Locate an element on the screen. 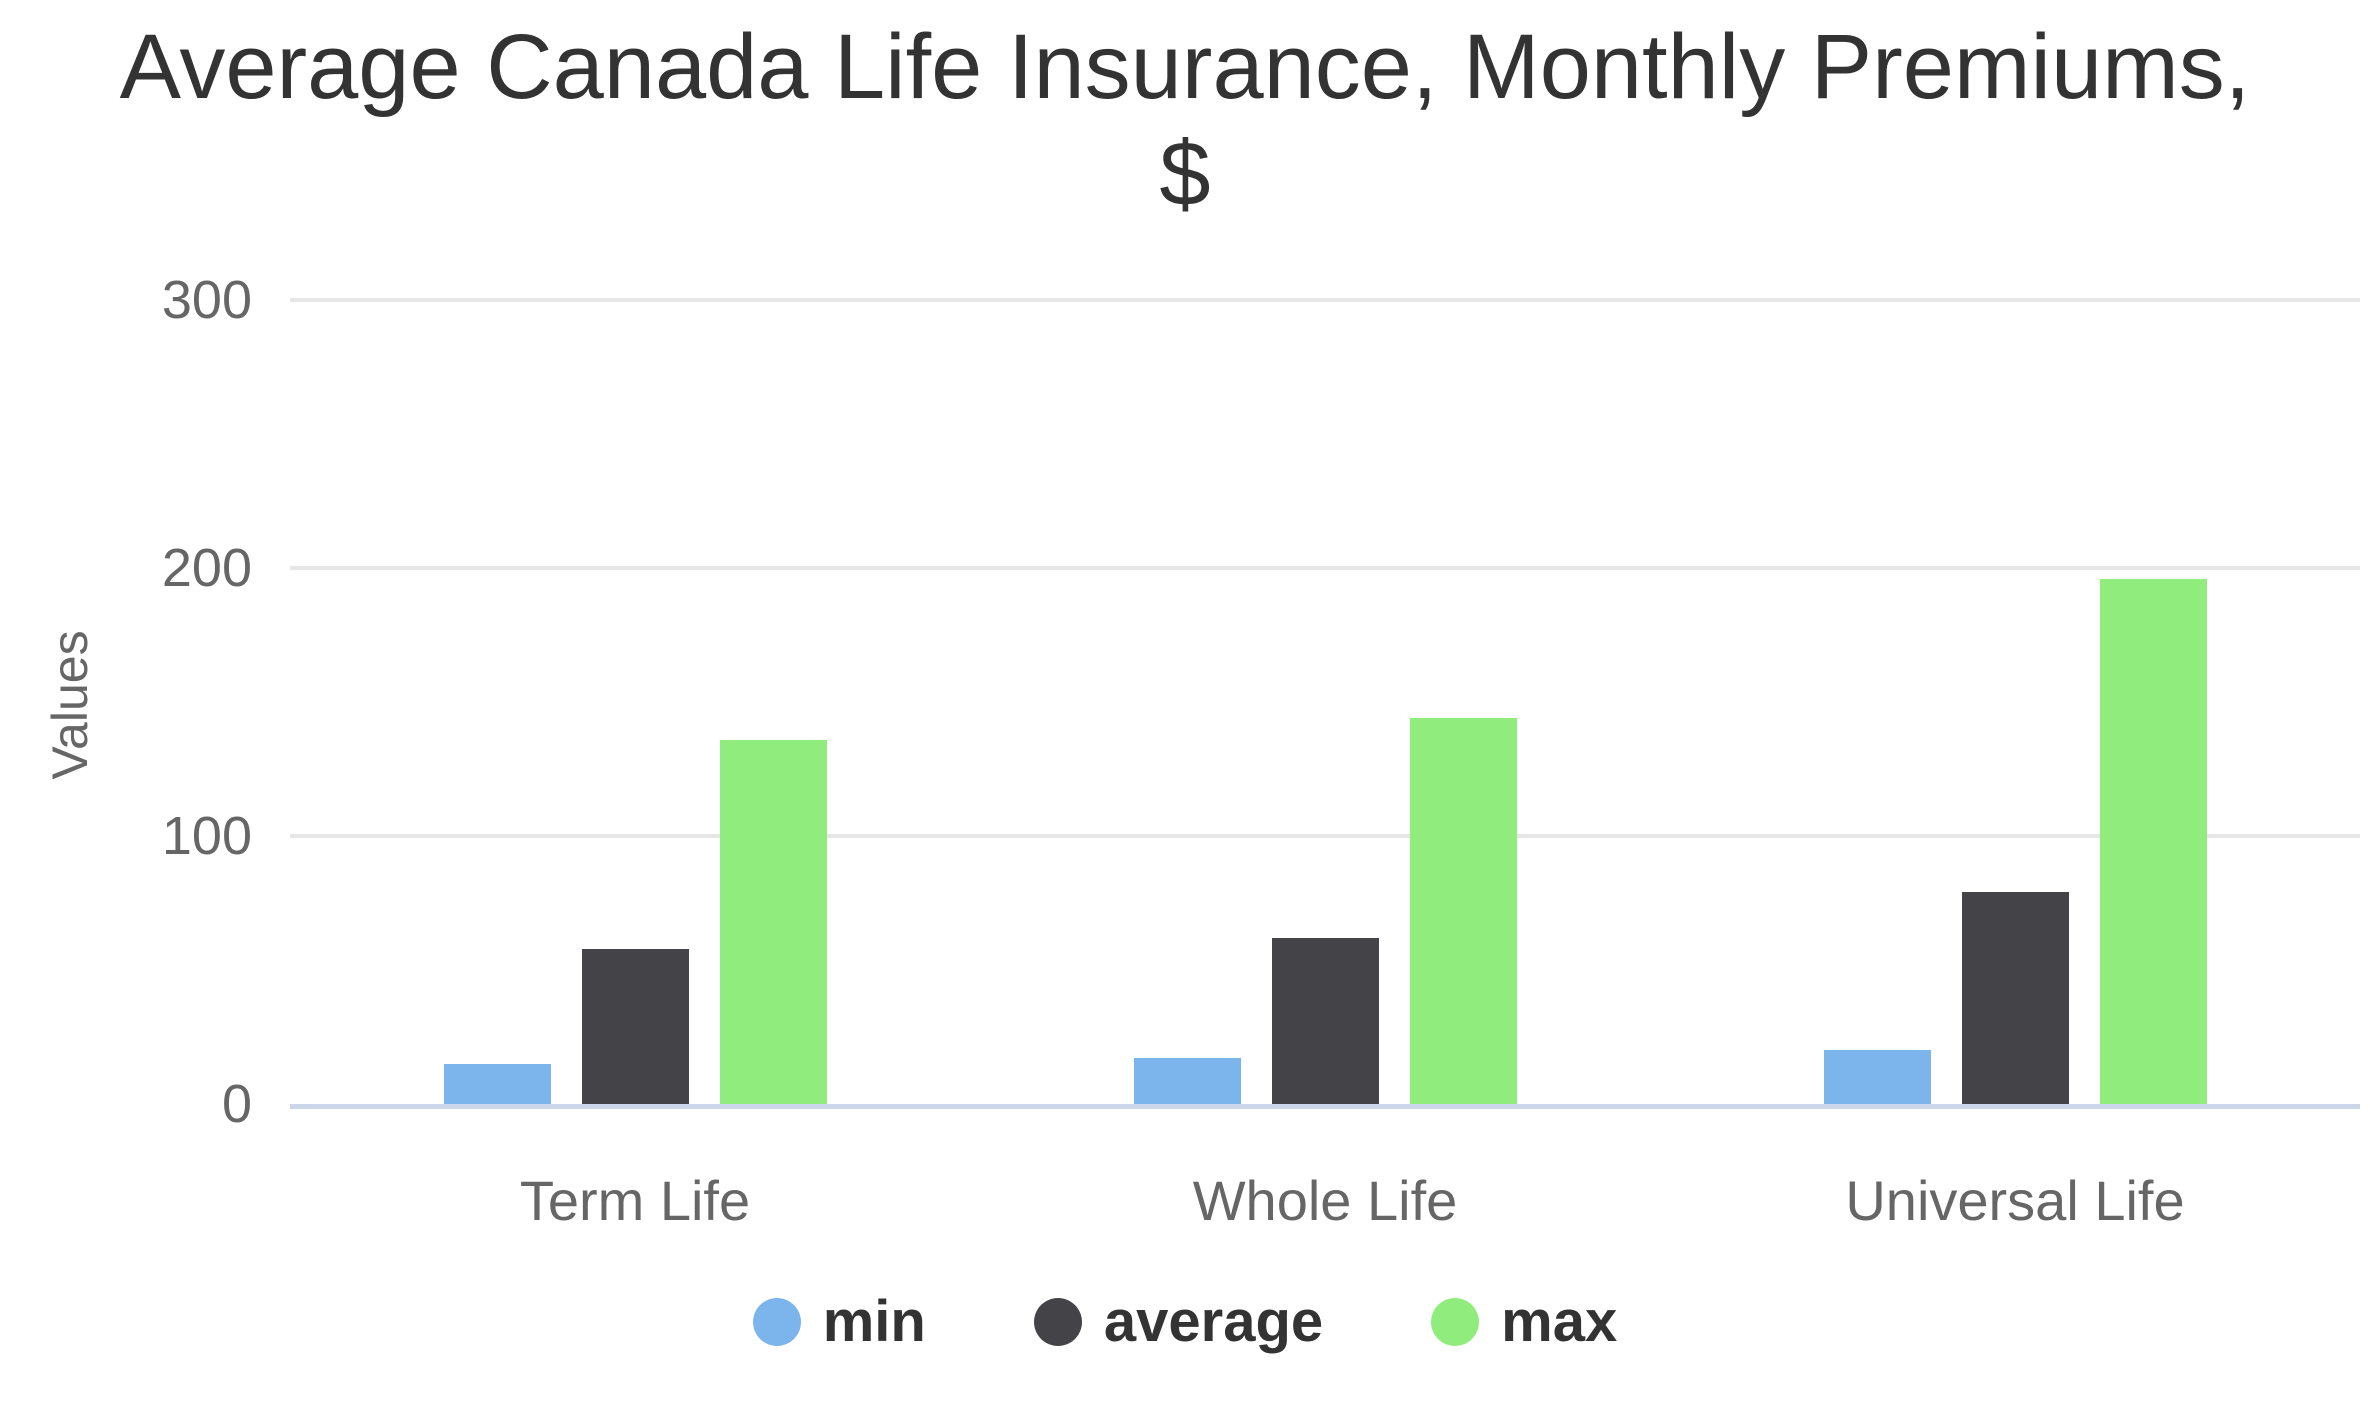 This screenshot has height=1412, width=2370. legend-item-min: min is located at coordinates (839, 1321).